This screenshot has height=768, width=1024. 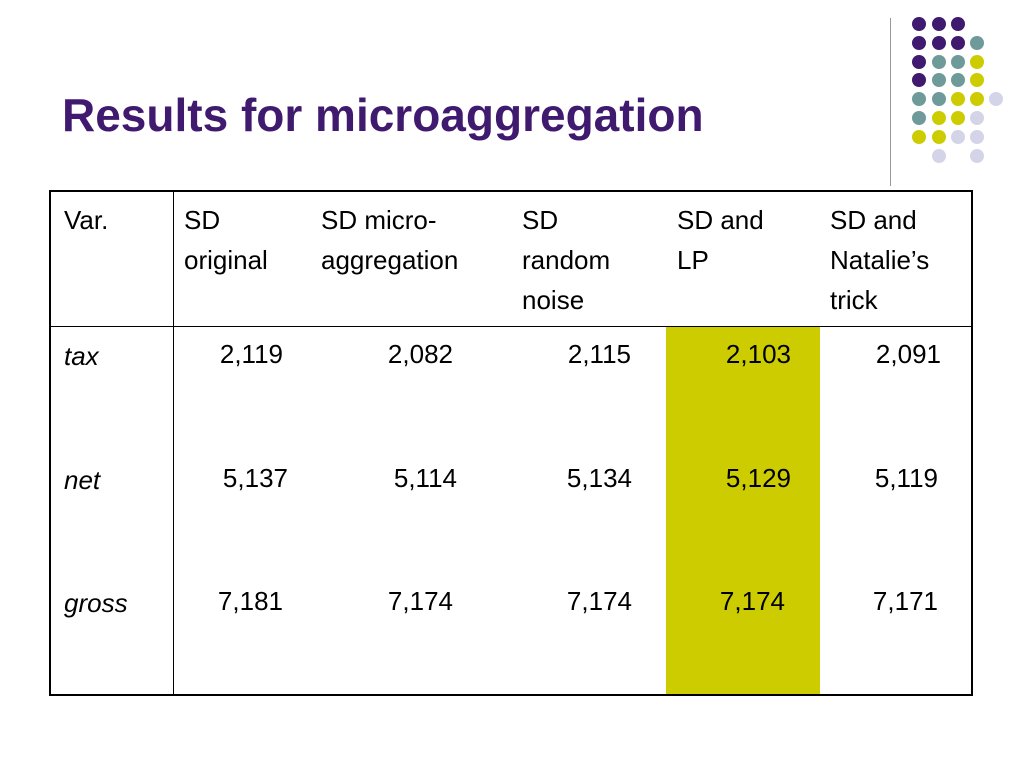 I want to click on cell-tax-sd-random-noise: 2,115, so click(x=599, y=354).